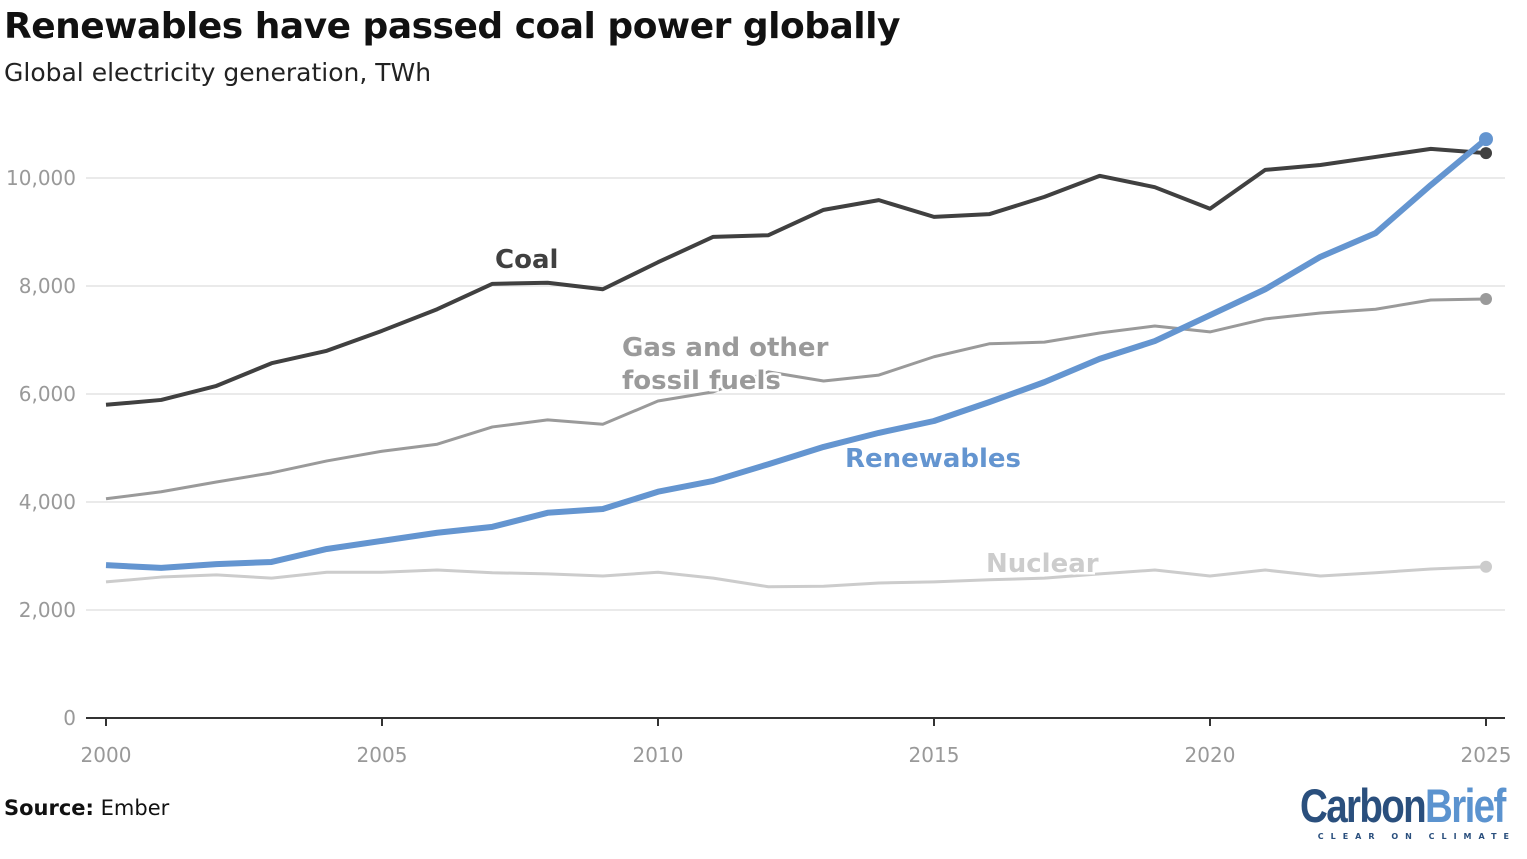 The image size is (1527, 859). Describe the element at coordinates (135, 808) in the screenshot. I see `source-value: Ember` at that location.